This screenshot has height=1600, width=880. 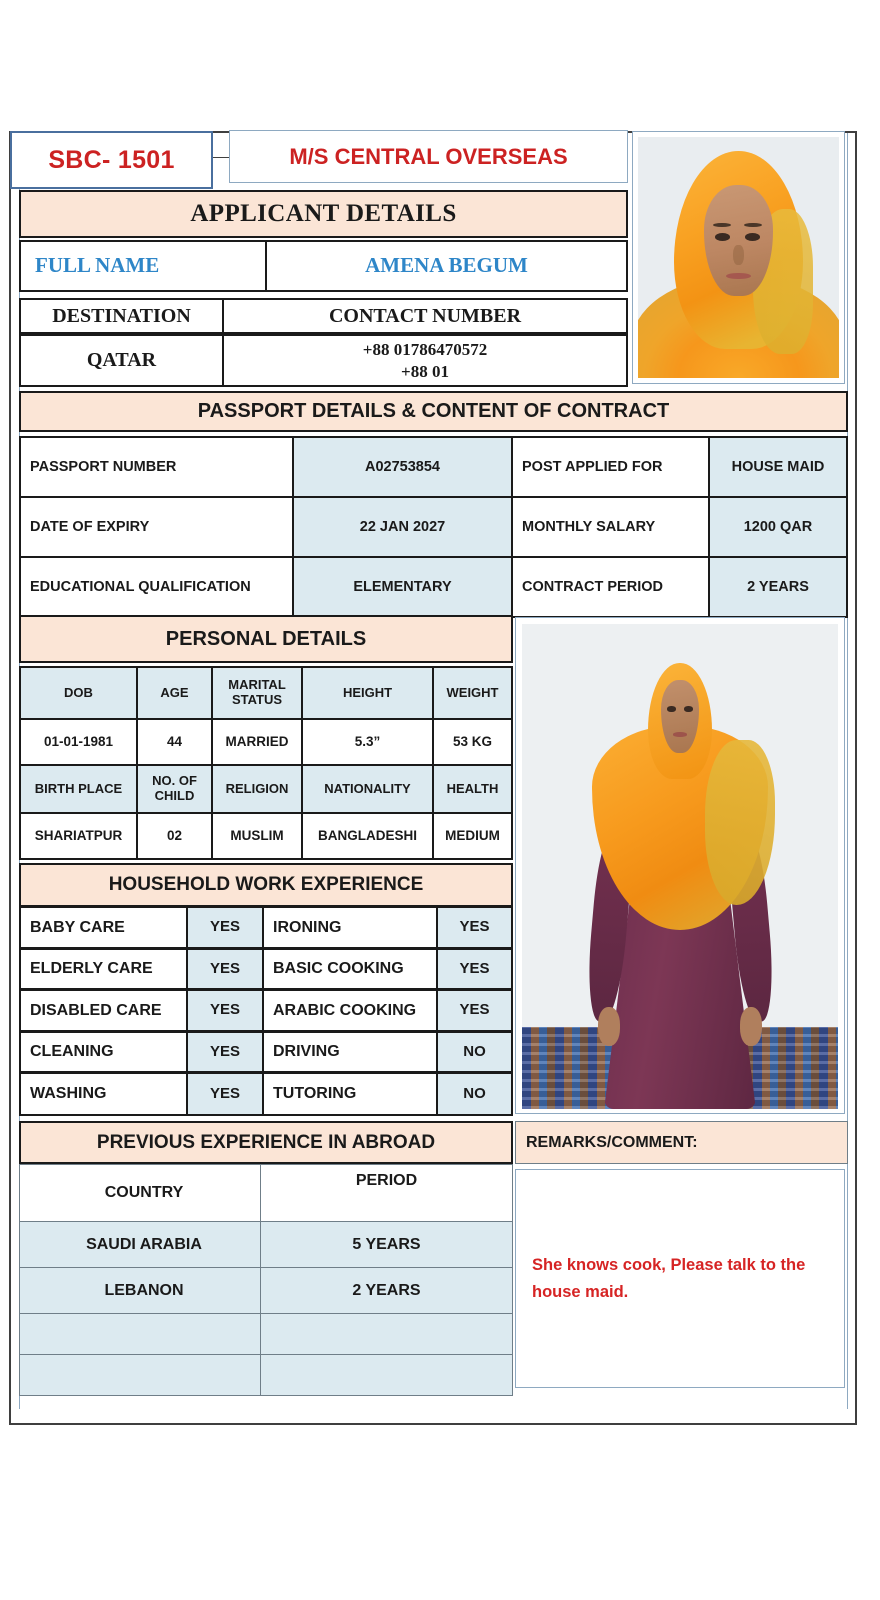 I want to click on label-disabled-care: DISABLED CARE, so click(x=103, y=1010).